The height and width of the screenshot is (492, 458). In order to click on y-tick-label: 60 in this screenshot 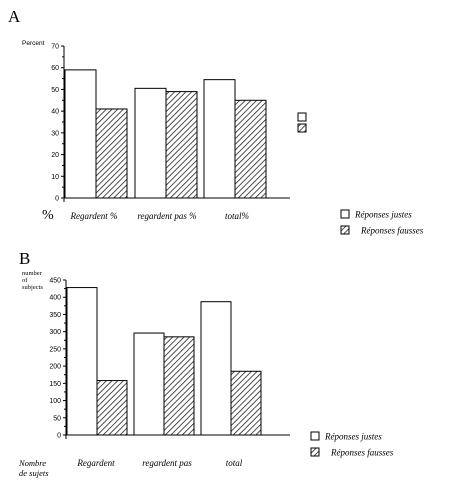, I will do `click(55, 68)`.